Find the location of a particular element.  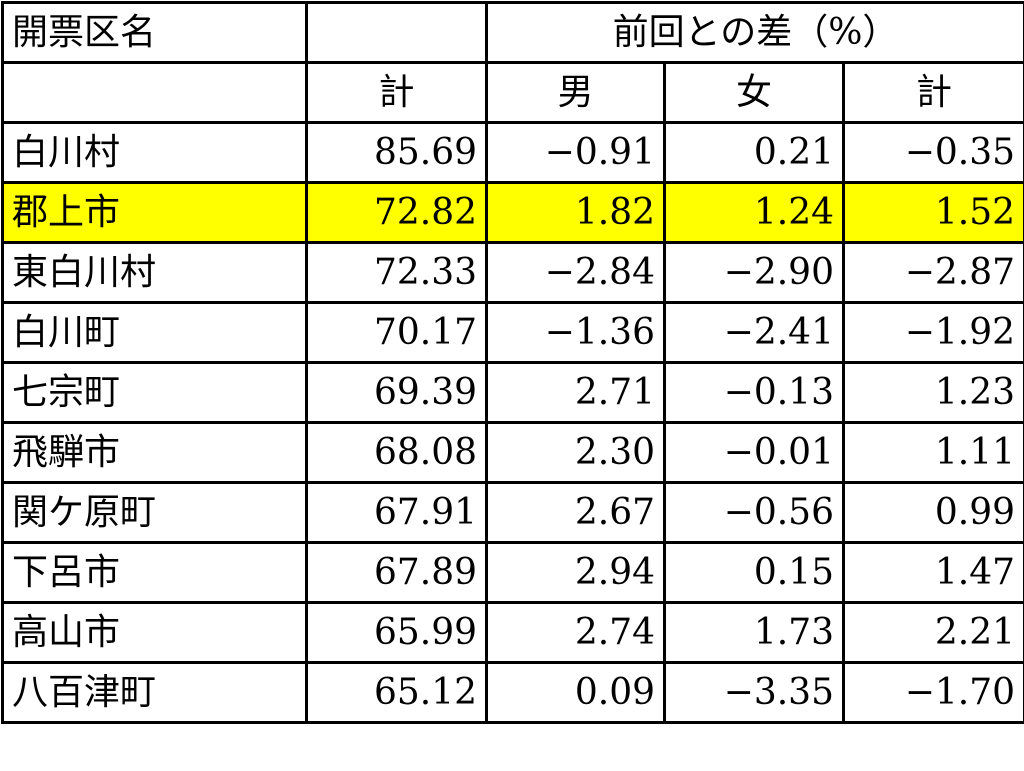

value-cell: 0.99 is located at coordinates (932, 512).